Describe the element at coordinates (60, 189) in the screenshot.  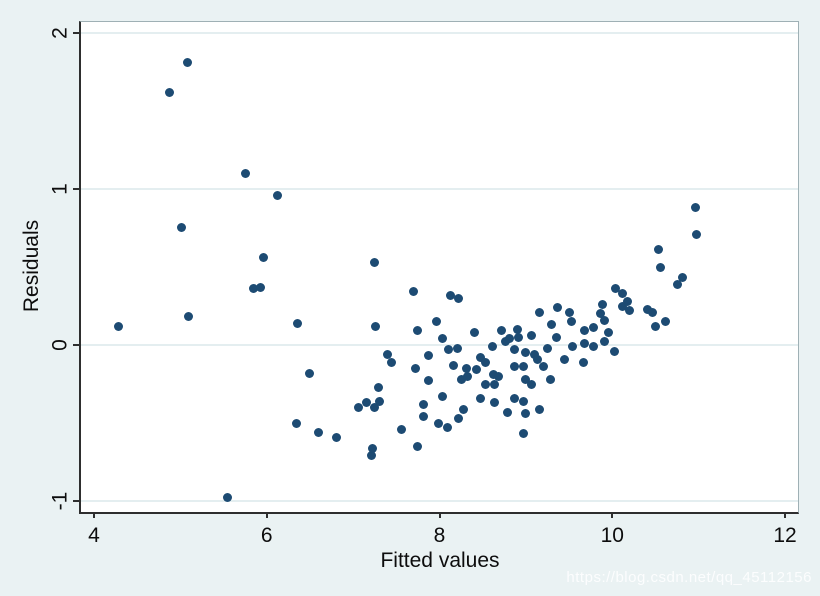
I see `y-axis-tick-label: 1` at that location.